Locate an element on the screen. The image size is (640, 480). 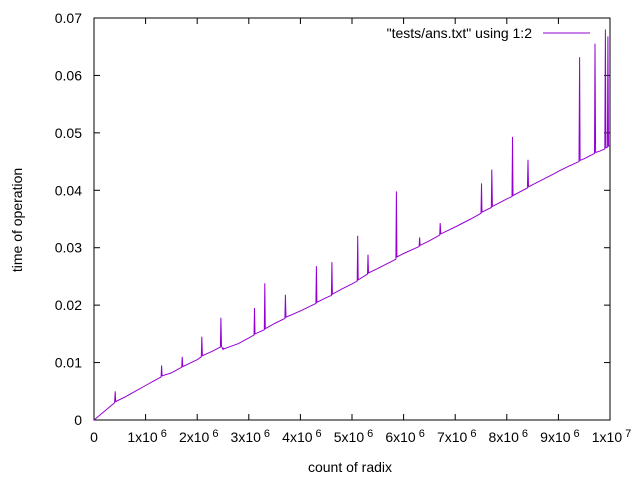
y-tick-label-4: 0.04 is located at coordinates (68, 190).